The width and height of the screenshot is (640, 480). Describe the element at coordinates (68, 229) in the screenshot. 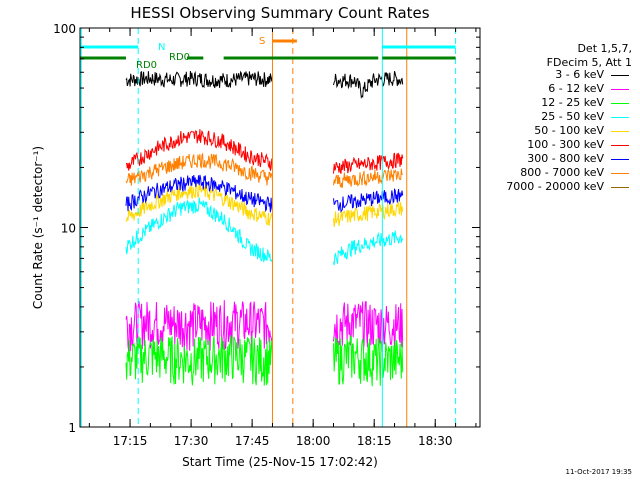

I see `y-tick-label-2: 10` at that location.